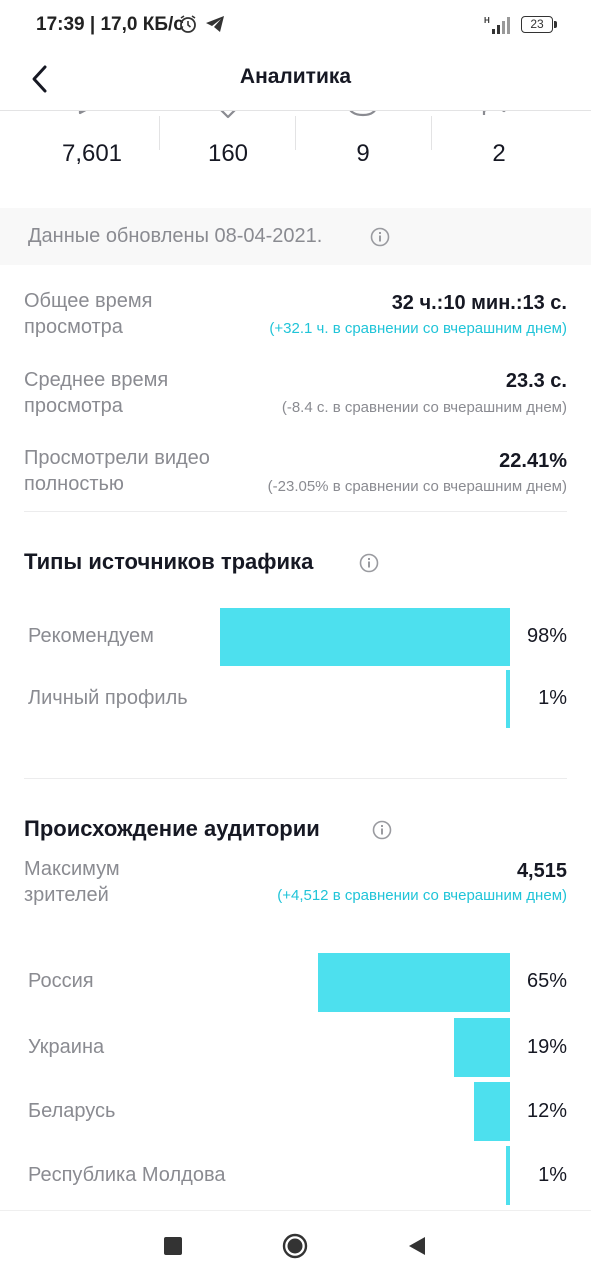 The height and width of the screenshot is (1281, 591). What do you see at coordinates (66, 1047) in the screenshot?
I see `country-label: Украина` at bounding box center [66, 1047].